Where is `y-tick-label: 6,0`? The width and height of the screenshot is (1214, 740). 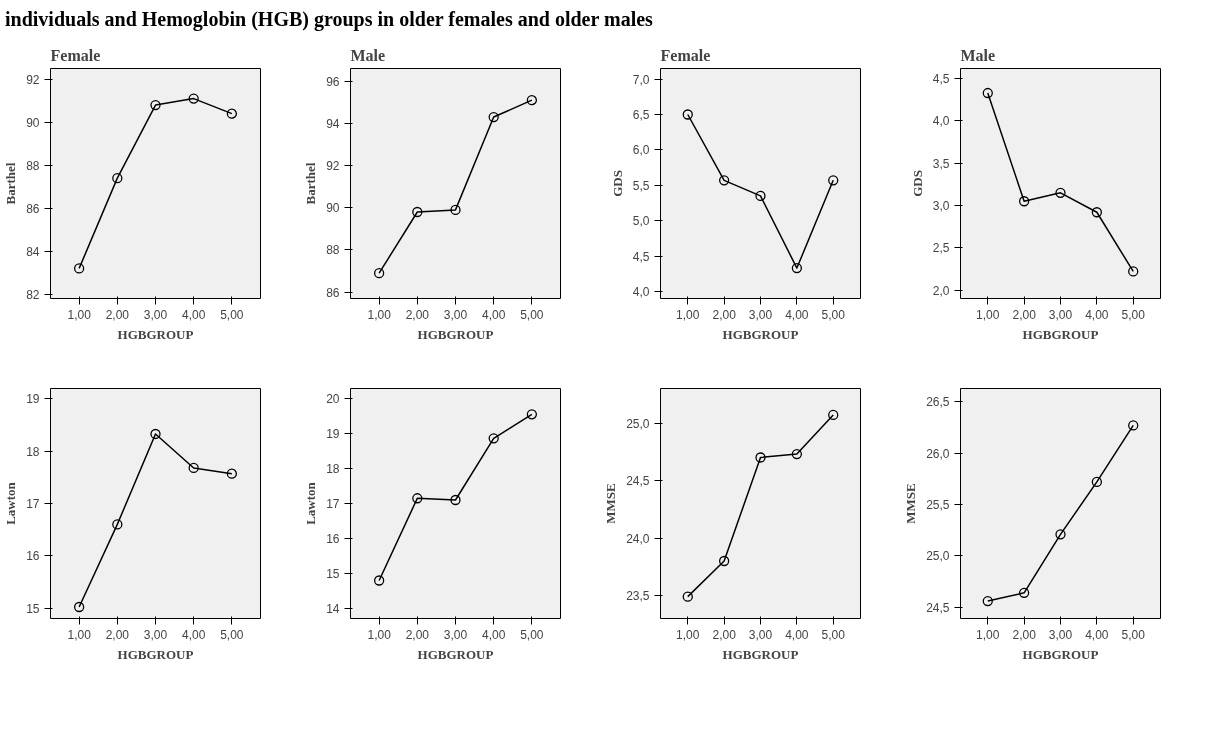 y-tick-label: 6,0 is located at coordinates (641, 150).